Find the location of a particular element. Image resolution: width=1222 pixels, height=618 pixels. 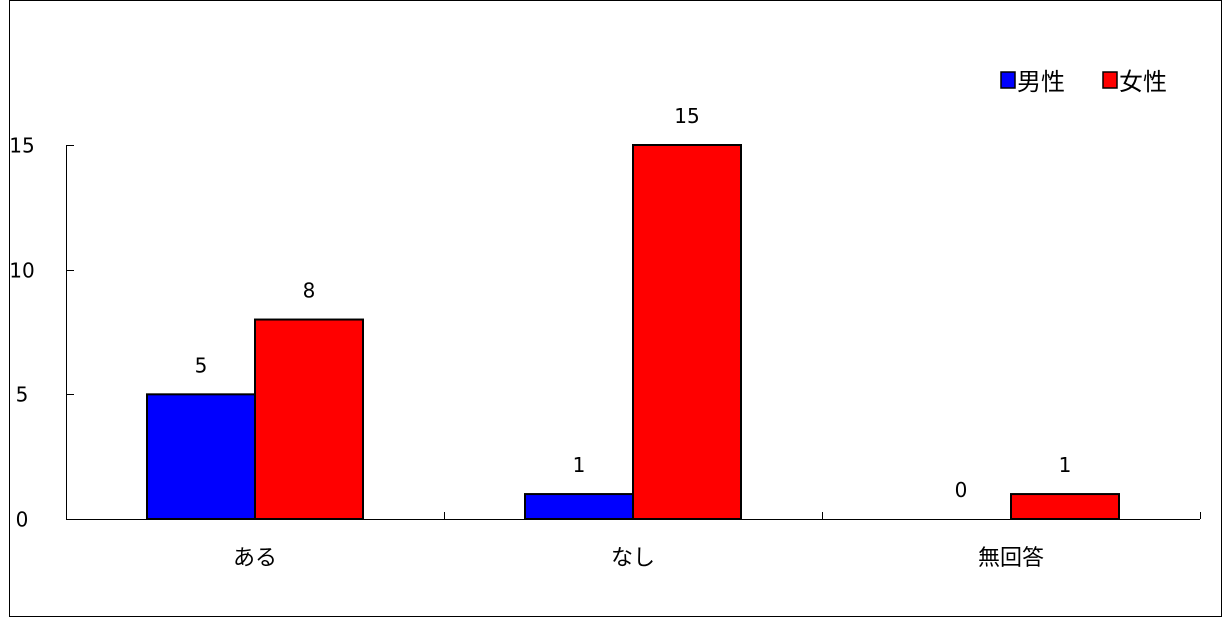

y-tick-label: 5 is located at coordinates (22, 395).